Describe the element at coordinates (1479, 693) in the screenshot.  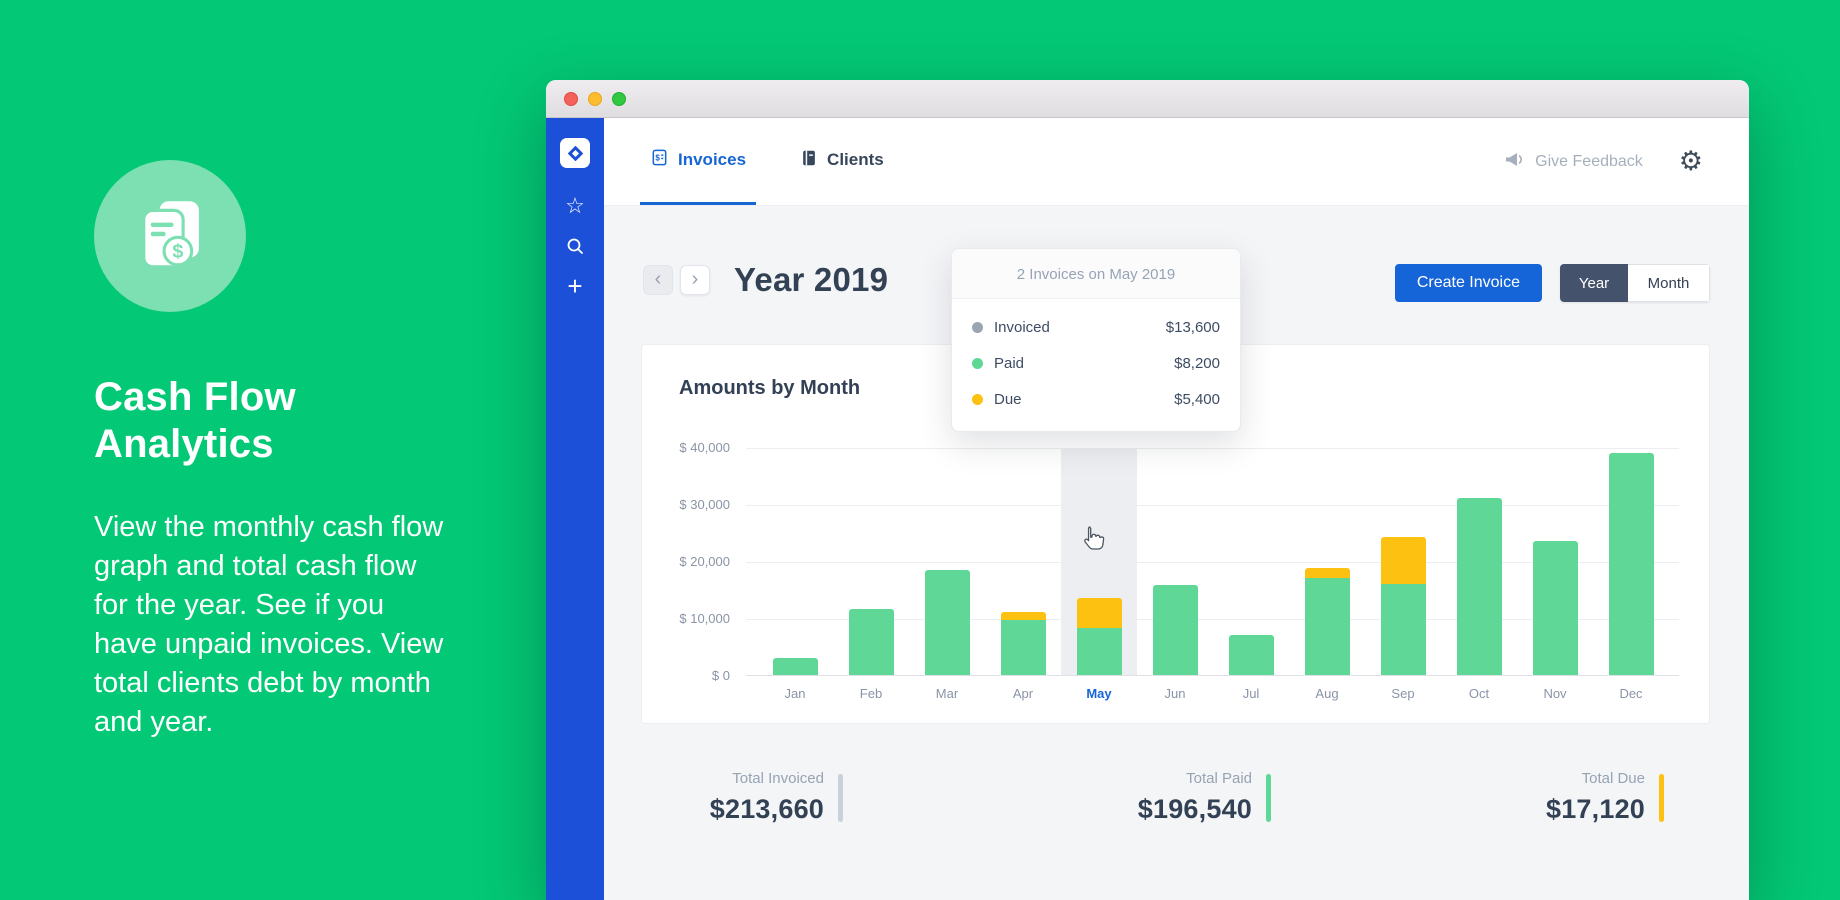
I see `month-label-oct: Oct` at that location.